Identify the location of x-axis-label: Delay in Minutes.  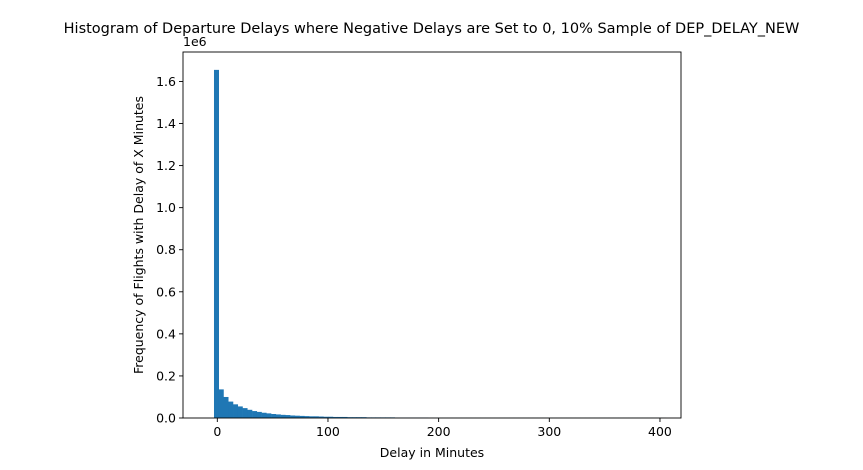
(432, 452).